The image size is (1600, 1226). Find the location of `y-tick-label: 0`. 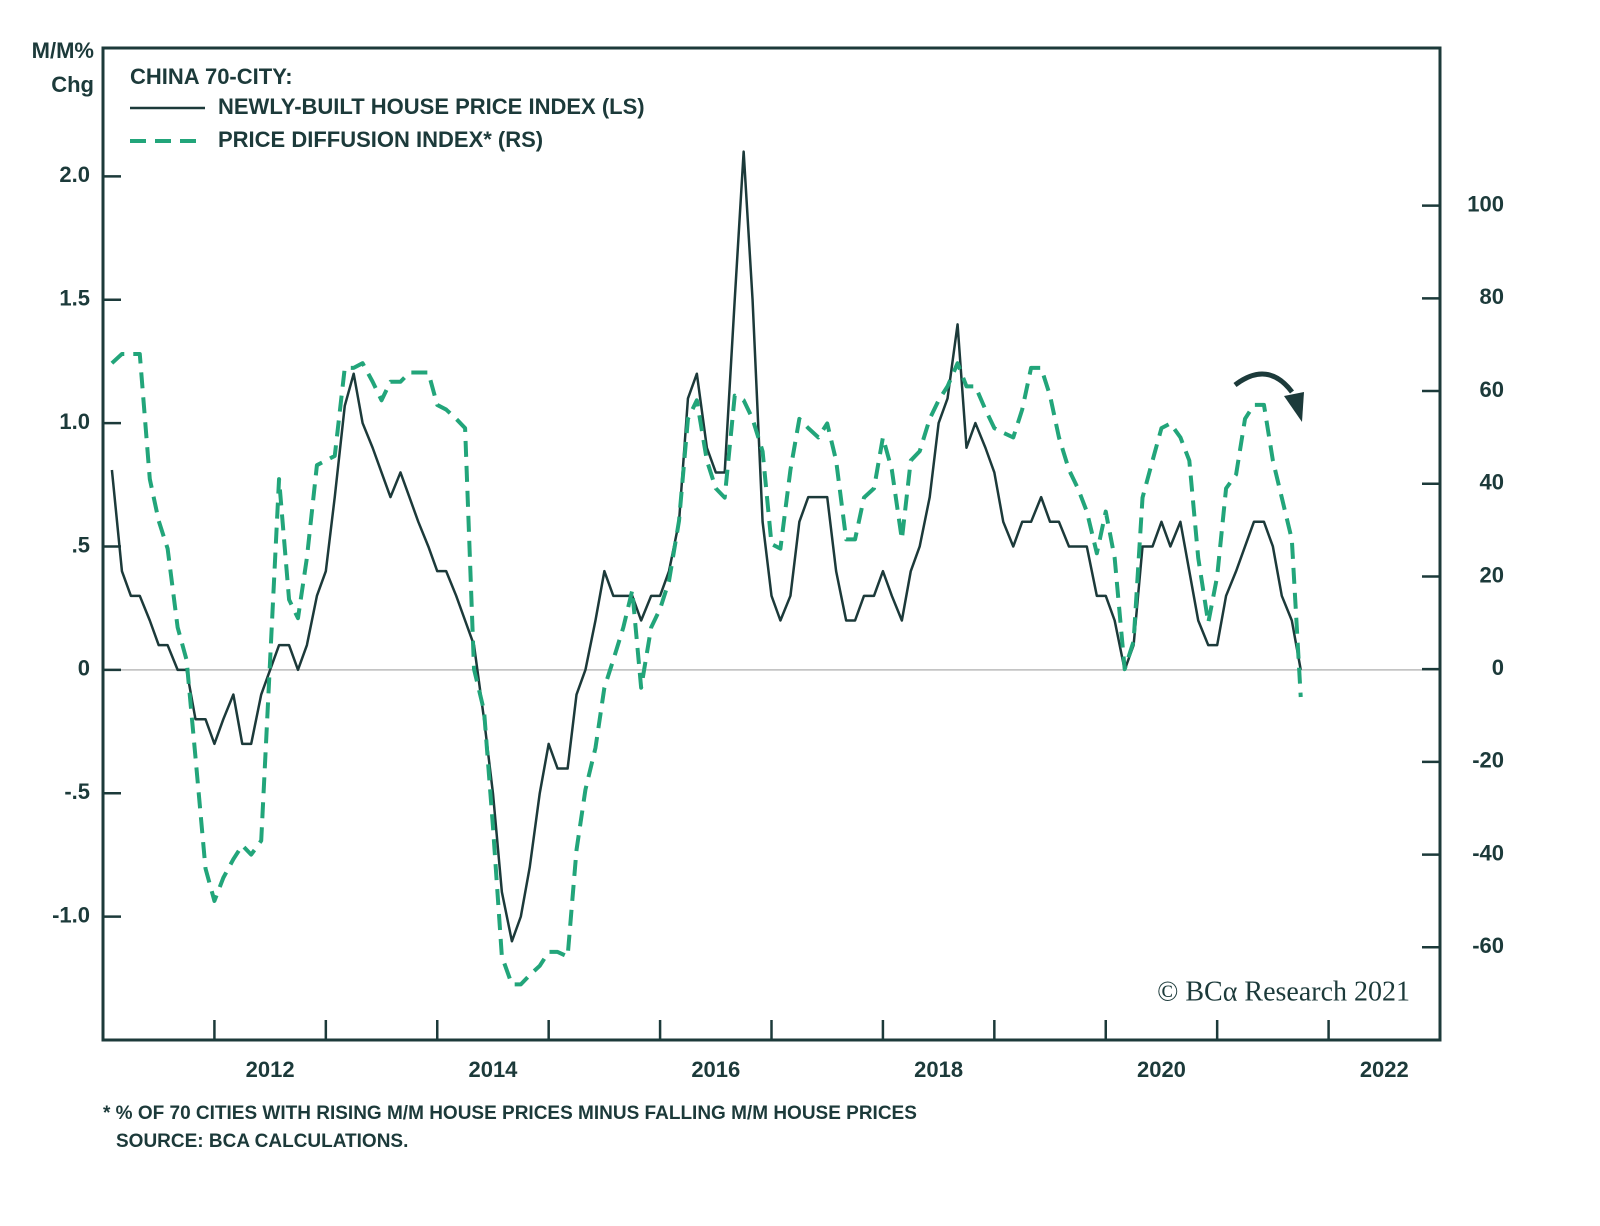

y-tick-label: 0 is located at coordinates (84, 668).